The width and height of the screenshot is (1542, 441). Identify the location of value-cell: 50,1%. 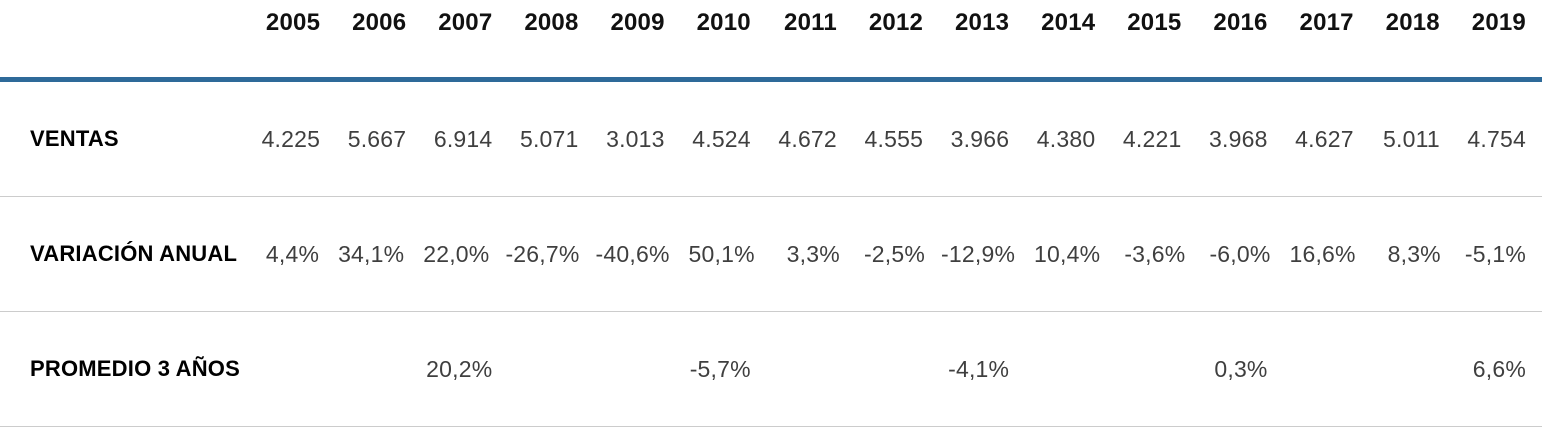
(721, 253).